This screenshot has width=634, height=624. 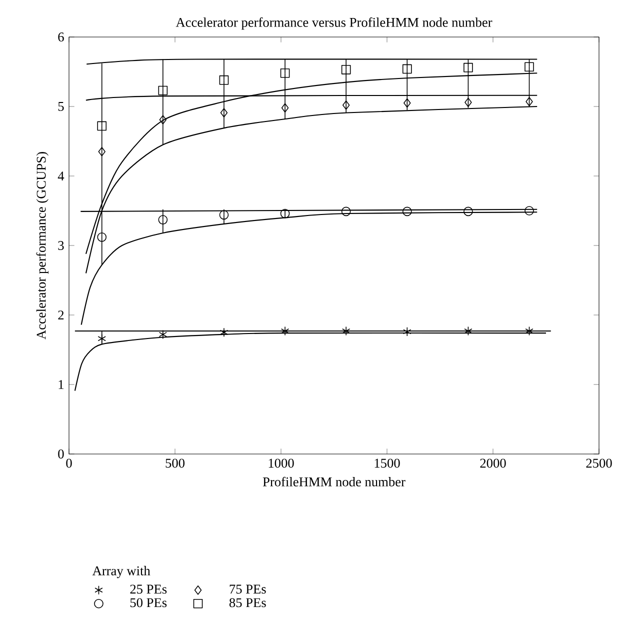 What do you see at coordinates (248, 589) in the screenshot?
I see `legend-label: 75 PEs` at bounding box center [248, 589].